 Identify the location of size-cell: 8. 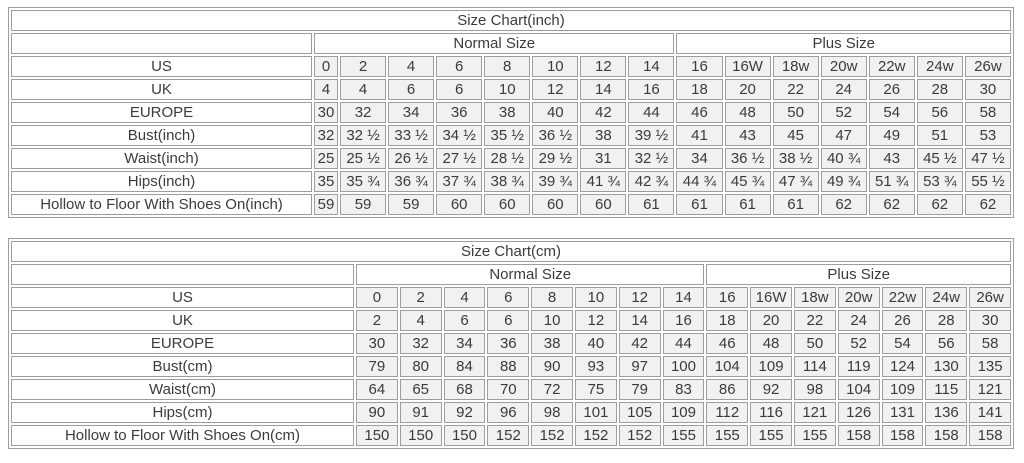
(552, 297).